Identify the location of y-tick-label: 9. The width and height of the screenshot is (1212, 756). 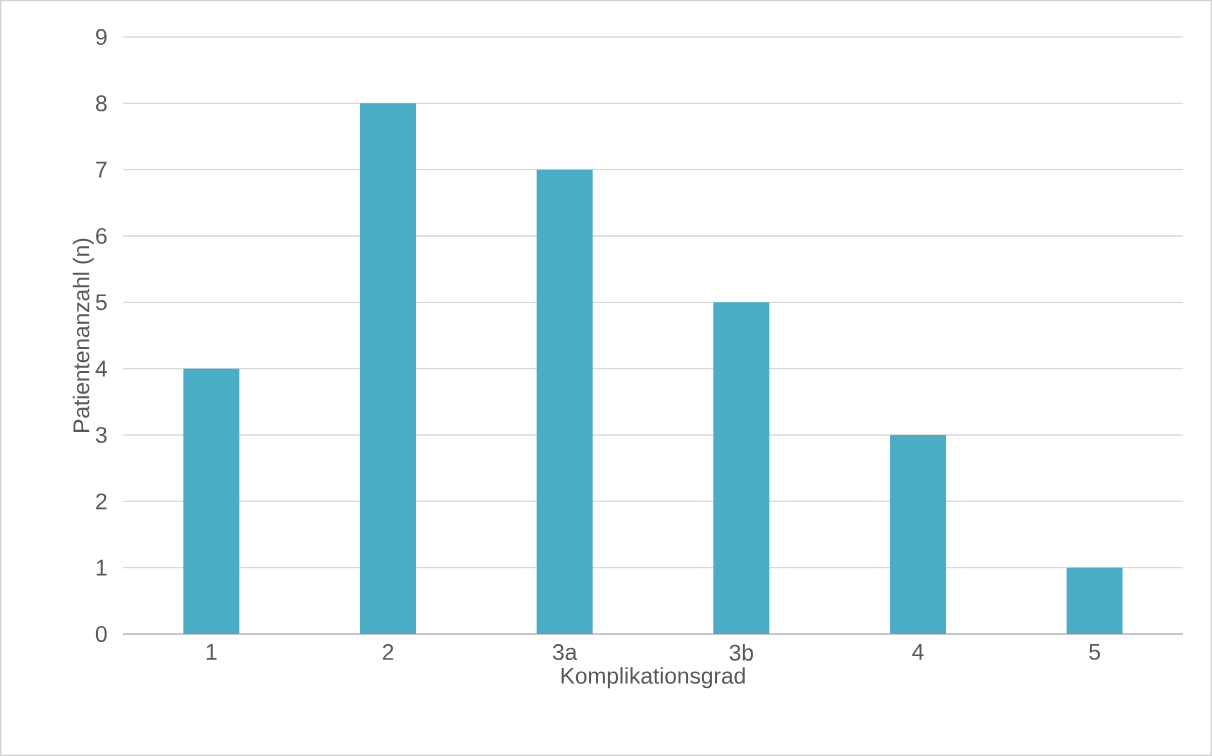
(101, 37).